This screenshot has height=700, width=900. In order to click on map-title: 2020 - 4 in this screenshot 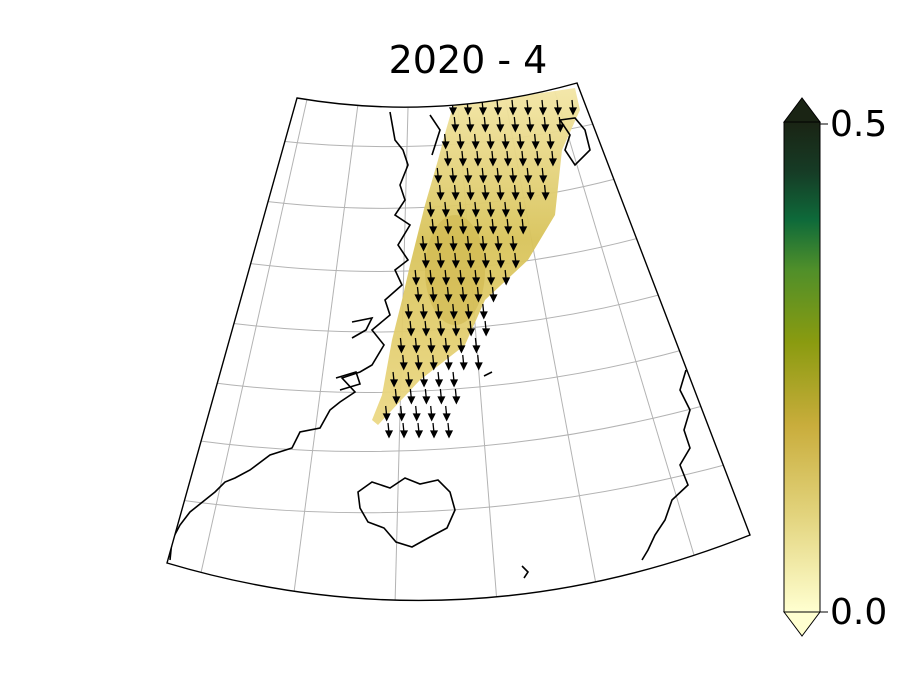, I will do `click(468, 60)`.